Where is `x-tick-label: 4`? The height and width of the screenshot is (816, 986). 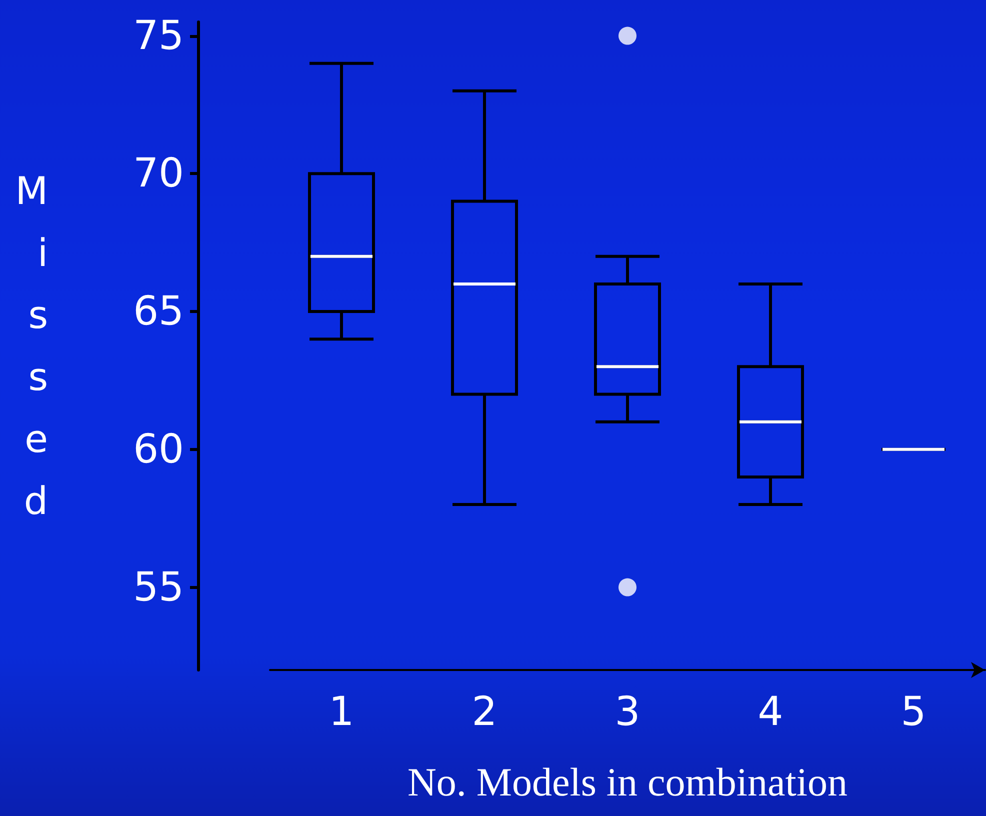
x-tick-label: 4 is located at coordinates (771, 712).